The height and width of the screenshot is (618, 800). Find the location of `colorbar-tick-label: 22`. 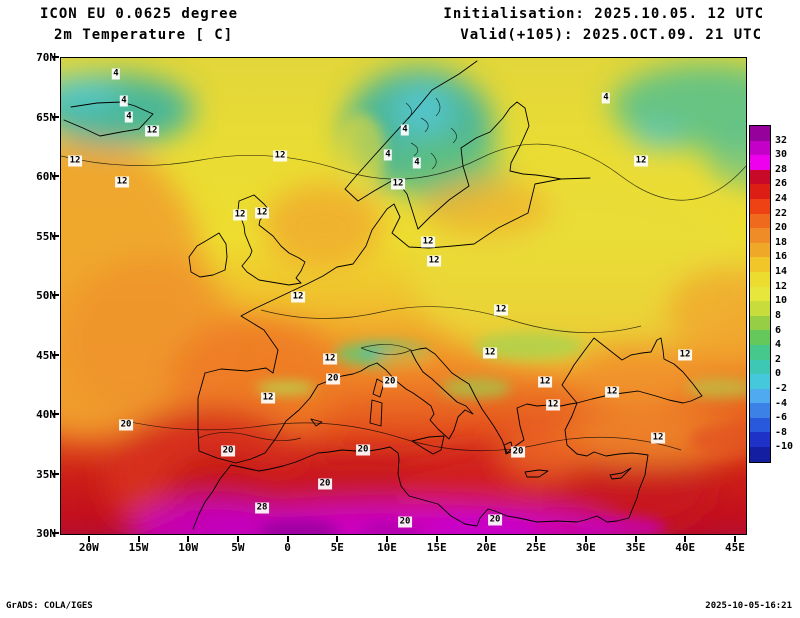

colorbar-tick-label: 22 is located at coordinates (781, 213).